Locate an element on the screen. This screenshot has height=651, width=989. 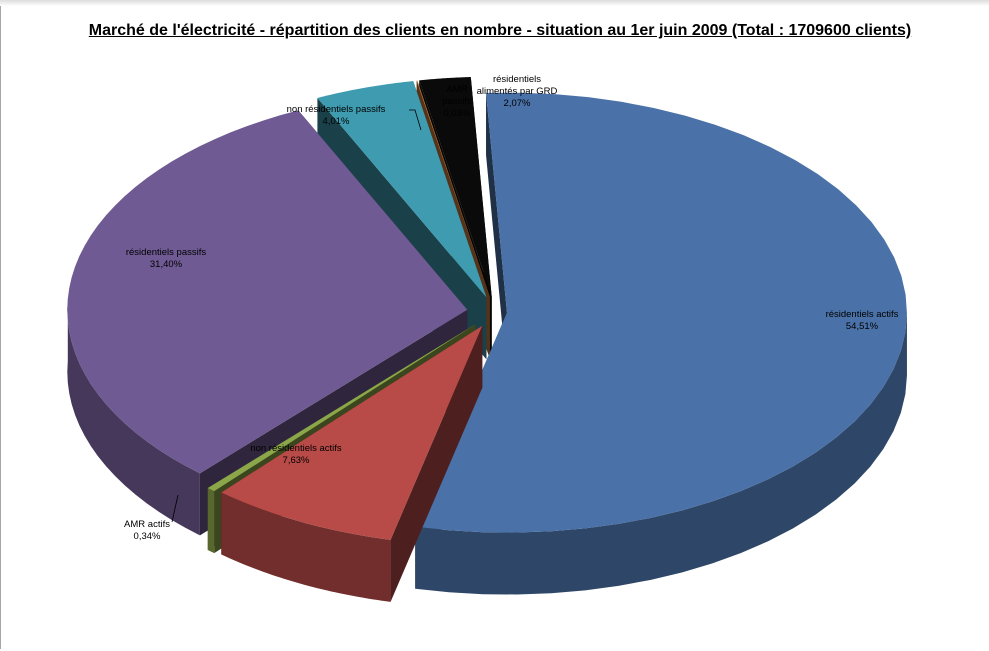
data-label-2: non résidentiels actifs 7,63% is located at coordinates (296, 454).